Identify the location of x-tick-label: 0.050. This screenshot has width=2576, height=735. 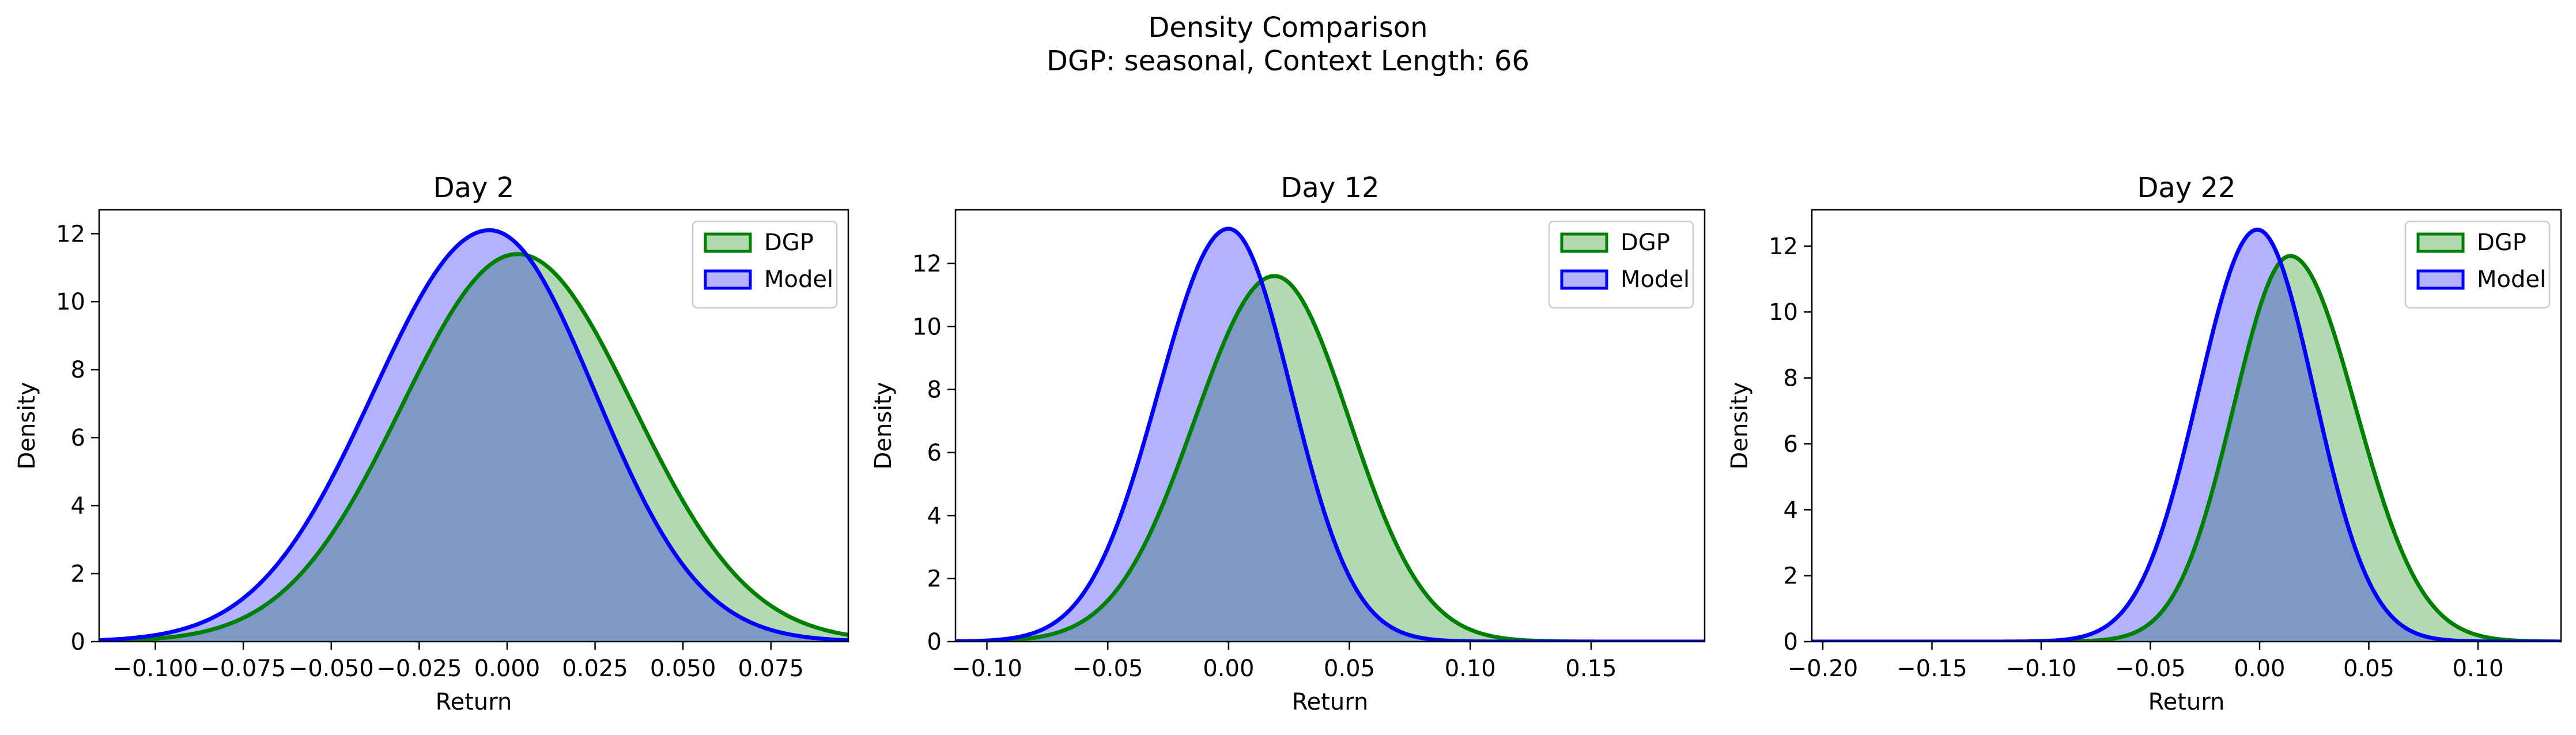
(683, 668).